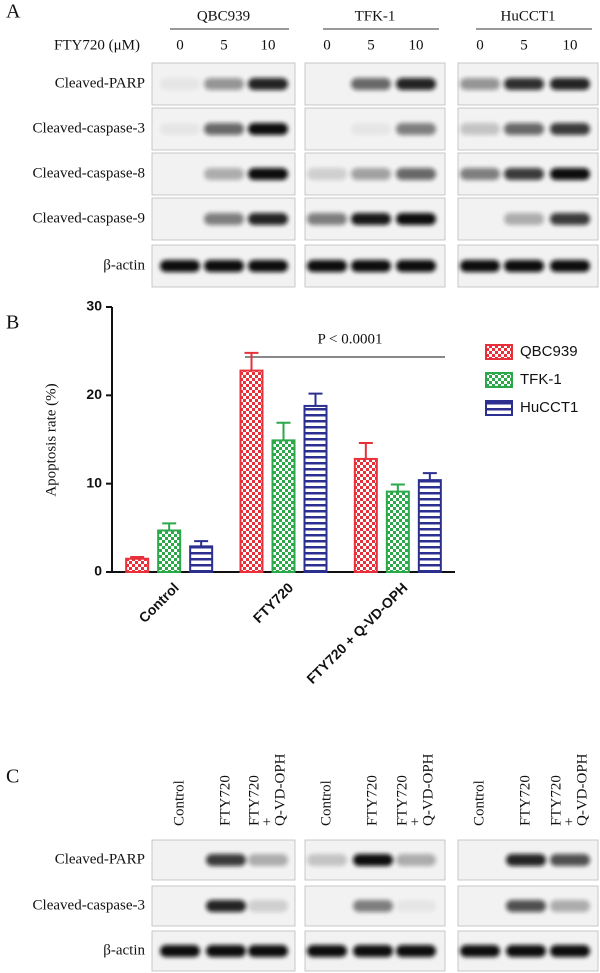 Image resolution: width=600 pixels, height=973 pixels. What do you see at coordinates (350, 339) in the screenshot?
I see `annotation: P < 0.0001` at bounding box center [350, 339].